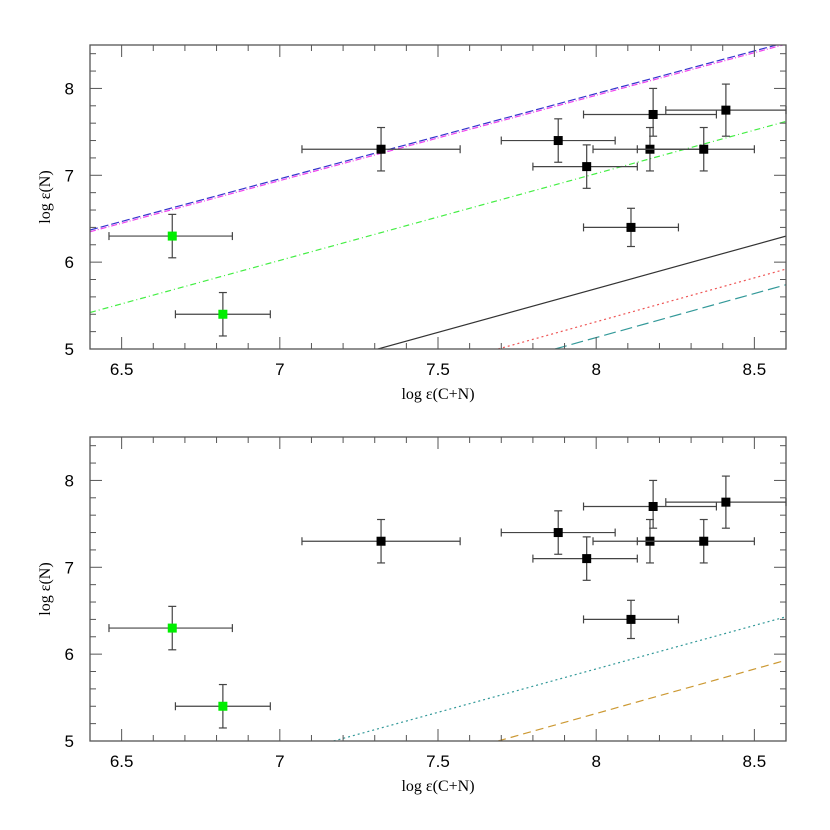 This screenshot has height=830, width=830. I want to click on model-lines, so click(559, 678).